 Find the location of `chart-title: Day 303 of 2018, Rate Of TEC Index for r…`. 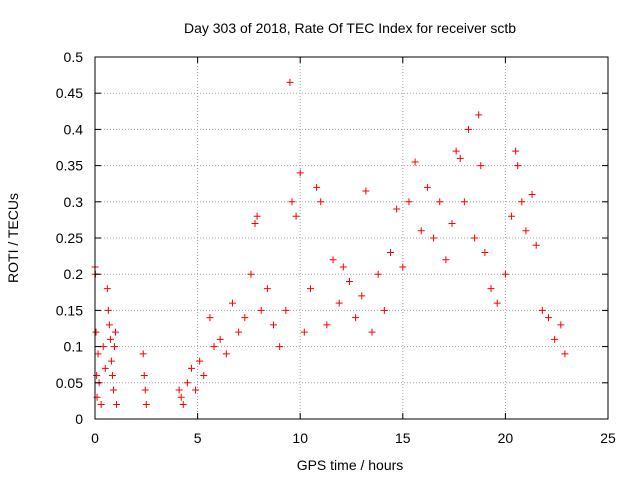

chart-title: Day 303 of 2018, Rate Of TEC Index for r… is located at coordinates (350, 28).